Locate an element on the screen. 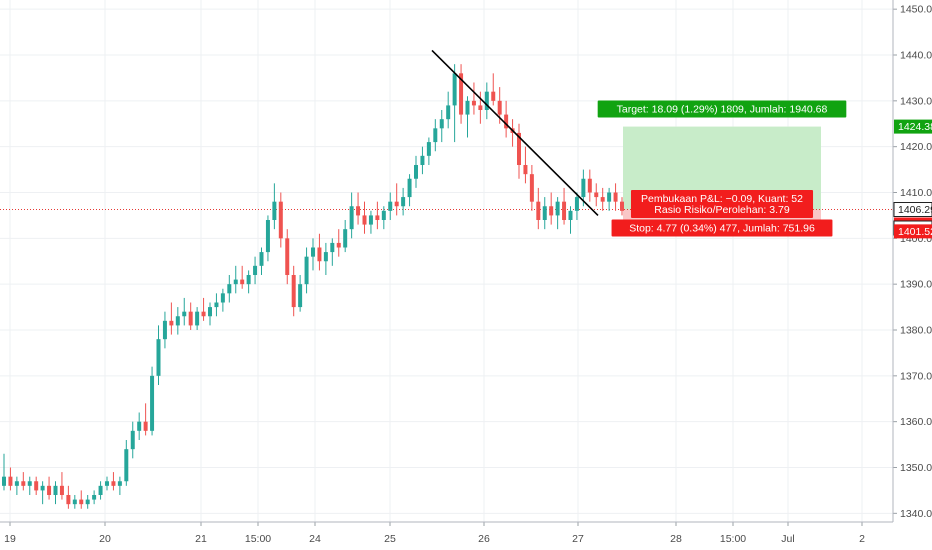 This screenshot has width=932, height=550. y-tick-label: 1450.00 is located at coordinates (916, 10).